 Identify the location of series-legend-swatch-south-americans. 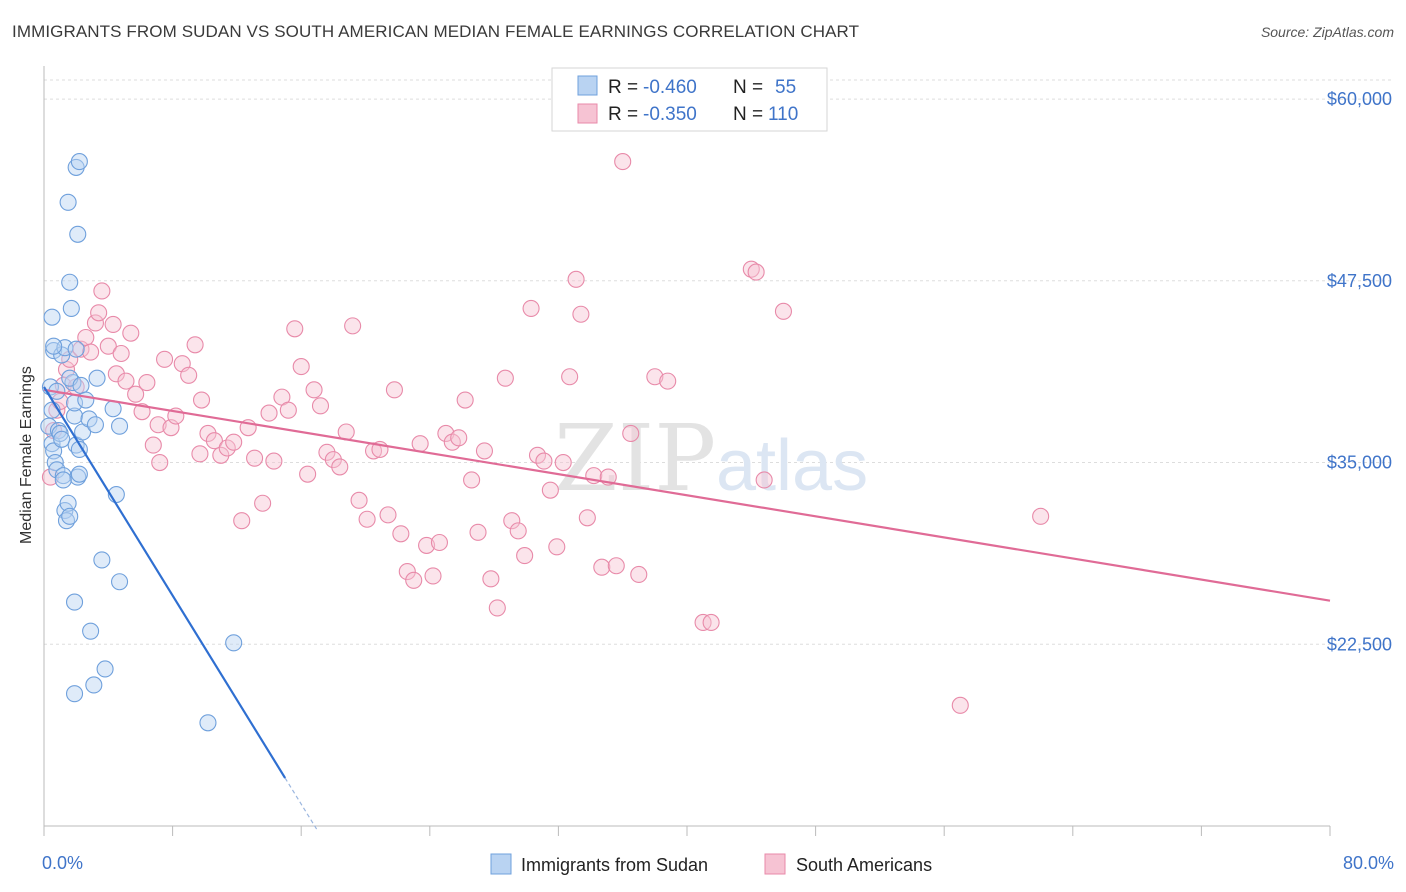
(775, 864).